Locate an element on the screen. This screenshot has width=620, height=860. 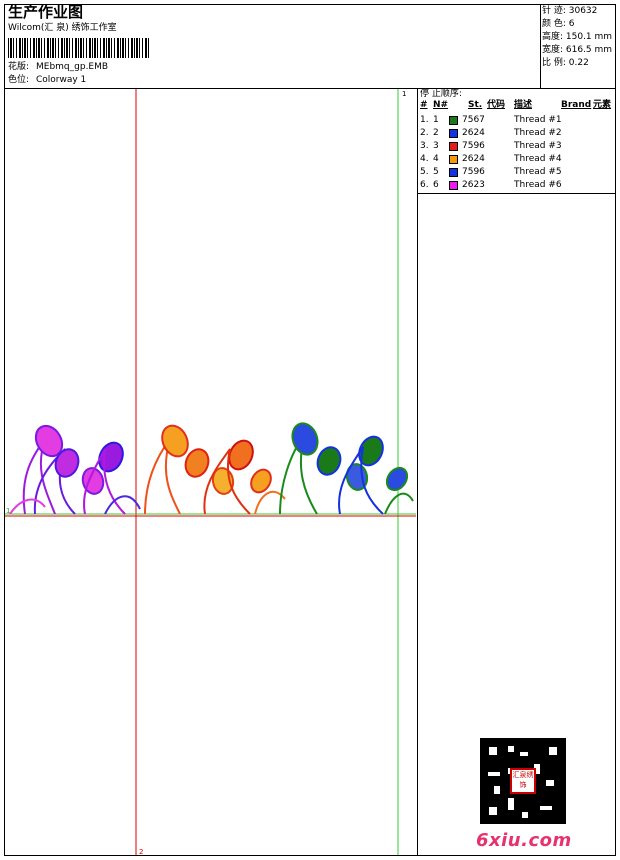
header-divider is located at coordinates (310, 88).